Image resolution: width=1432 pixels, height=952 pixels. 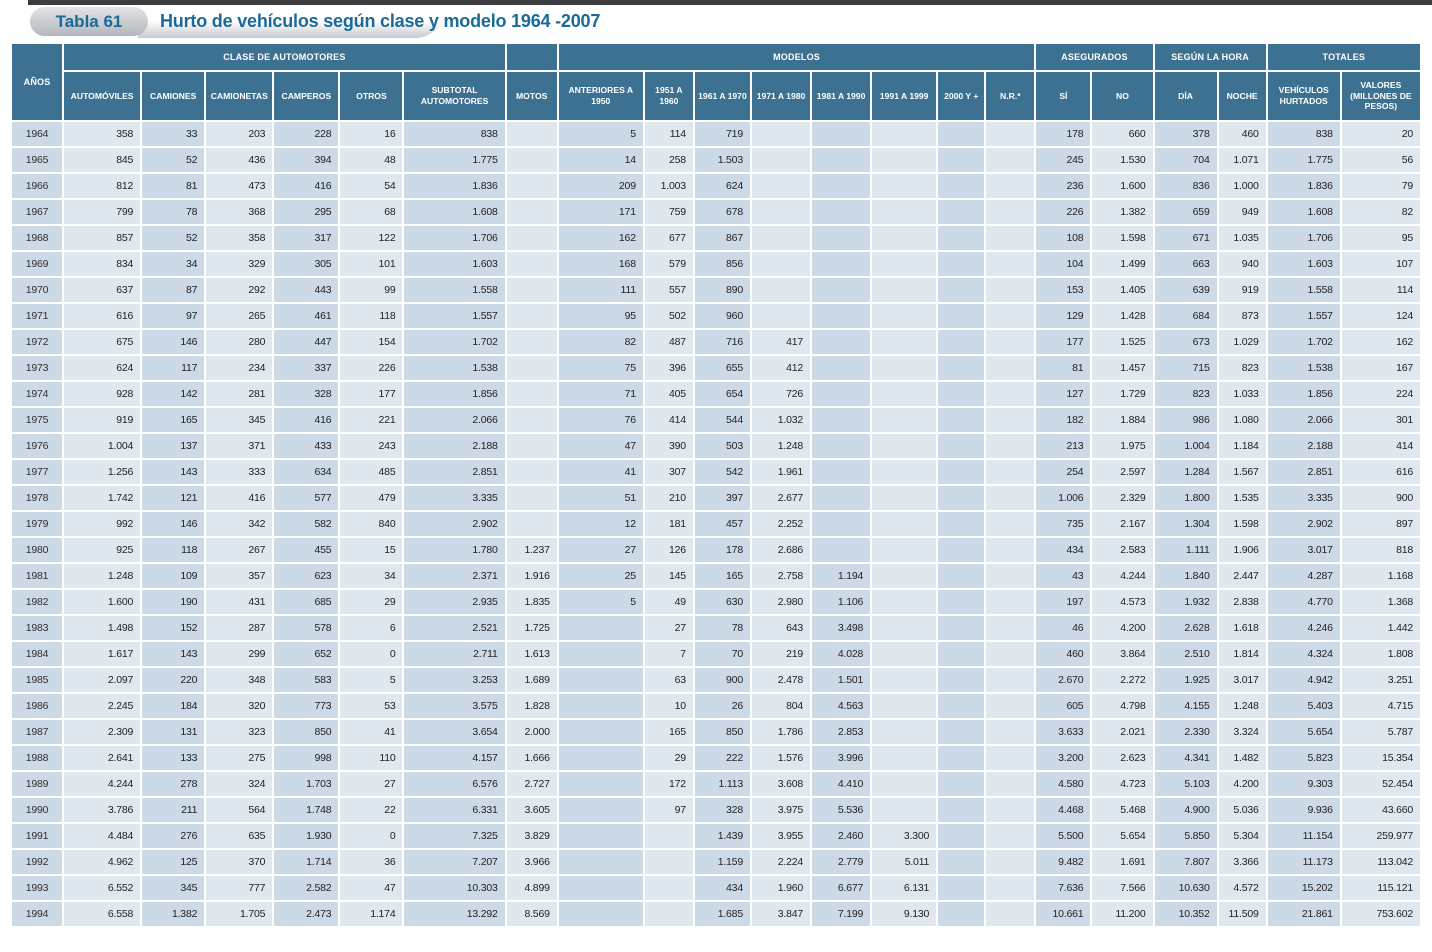 What do you see at coordinates (454, 368) in the screenshot?
I see `table-cell: 1.538` at bounding box center [454, 368].